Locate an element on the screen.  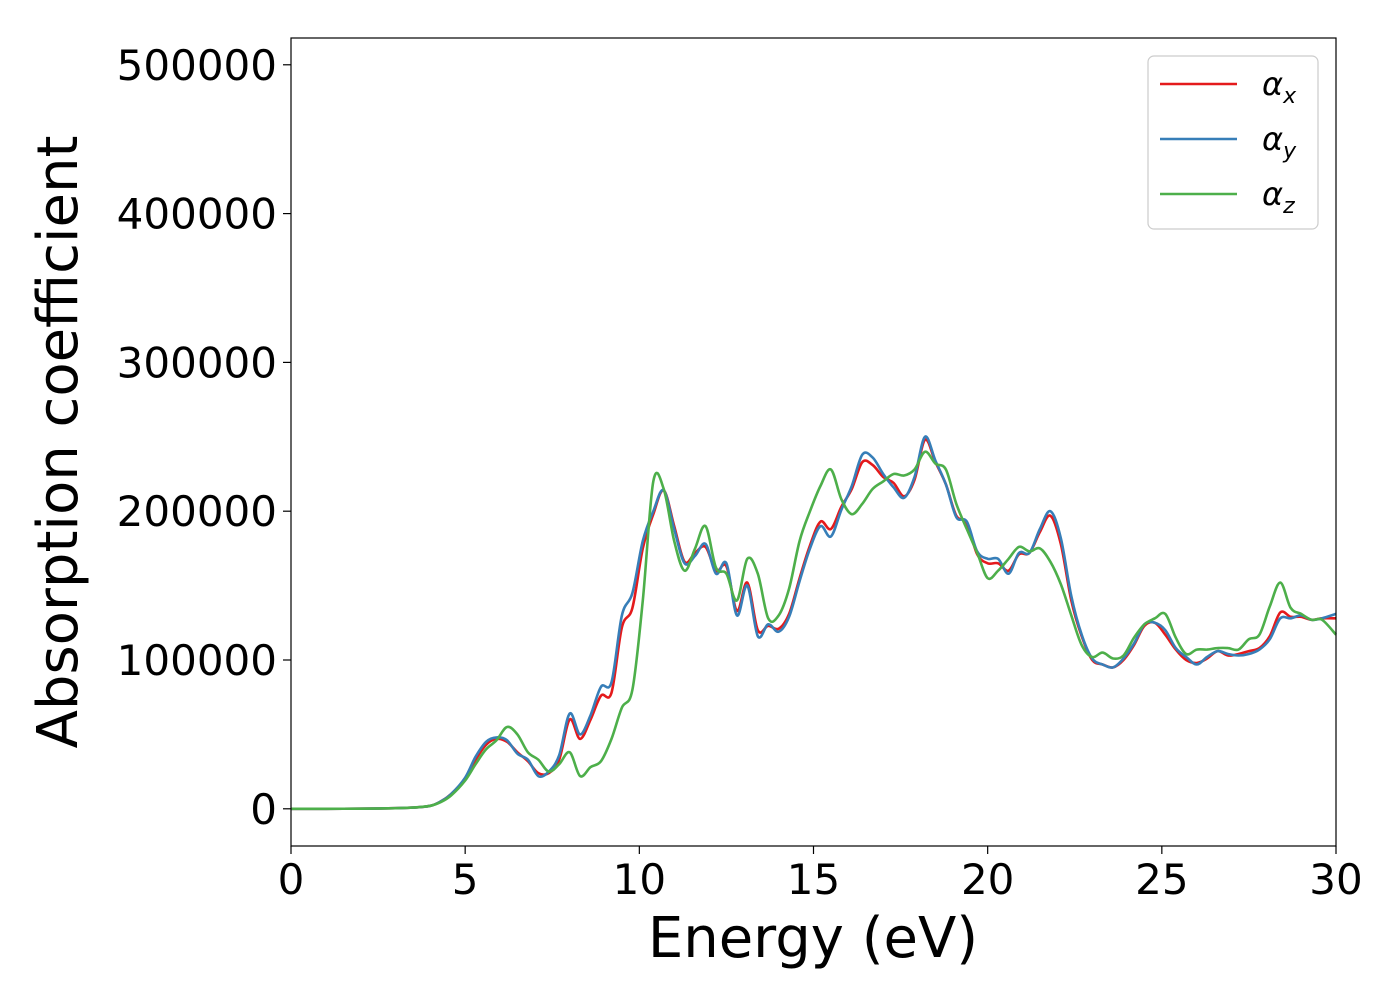
y-tick-label: 300000 is located at coordinates (197, 362).